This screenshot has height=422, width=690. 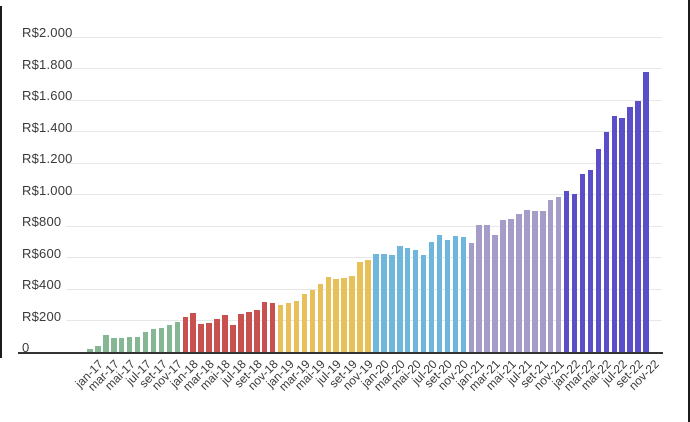 I want to click on x-axis-baseline, so click(x=340, y=353).